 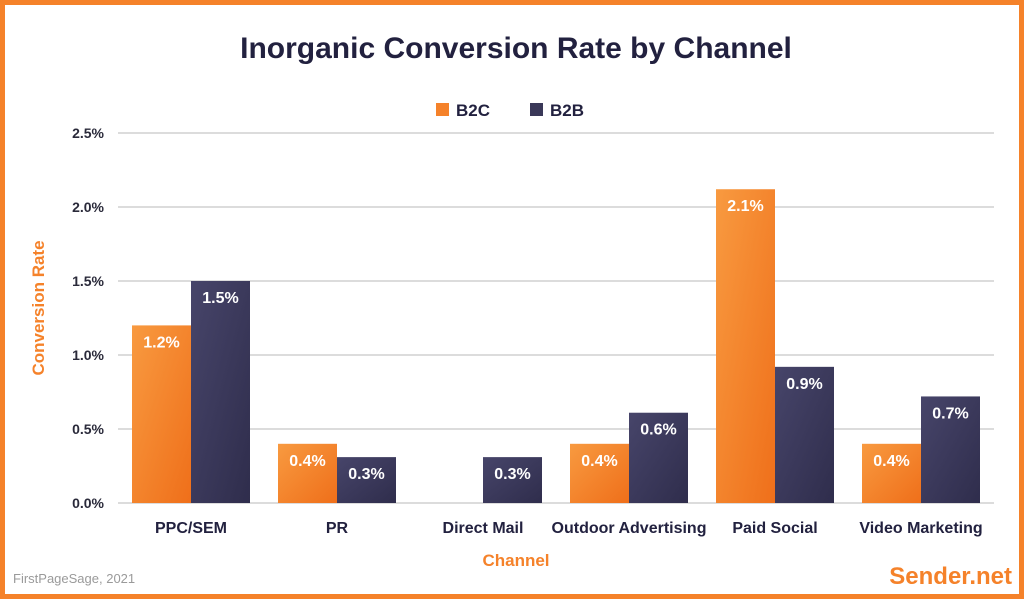 What do you see at coordinates (220, 298) in the screenshot?
I see `data-label: 1.5%` at bounding box center [220, 298].